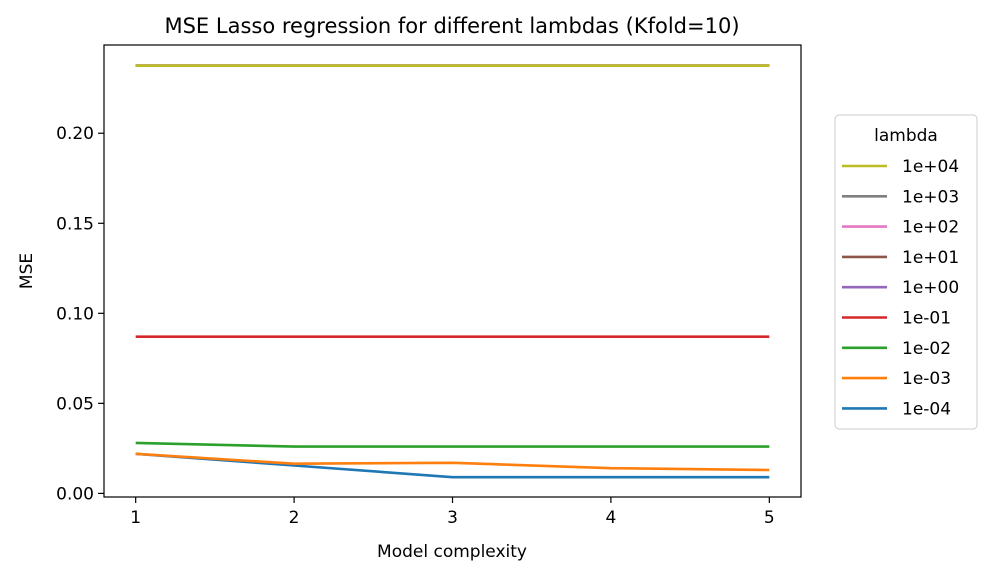  Describe the element at coordinates (75, 314) in the screenshot. I see `y-tick-label: 0.10` at that location.